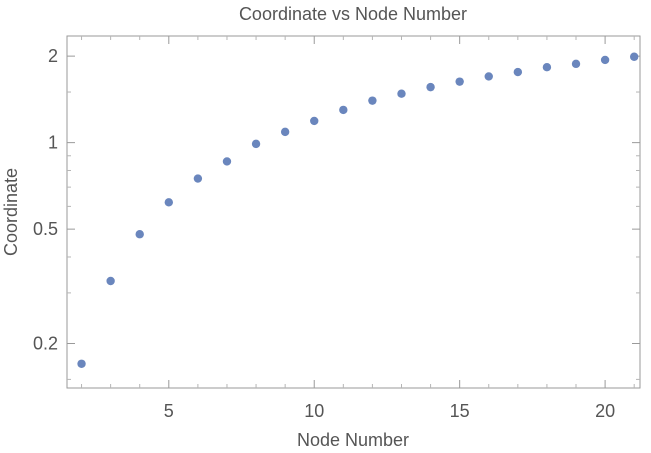 This screenshot has width=651, height=453. What do you see at coordinates (53, 143) in the screenshot?
I see `y-tick-label: 1` at bounding box center [53, 143].